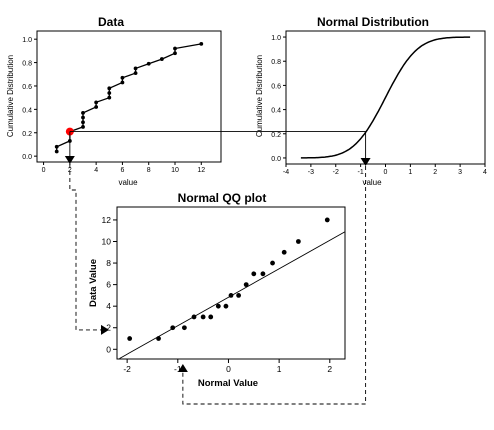 The width and height of the screenshot is (494, 430). I want to click on data-ecdf-line, so click(129, 97).